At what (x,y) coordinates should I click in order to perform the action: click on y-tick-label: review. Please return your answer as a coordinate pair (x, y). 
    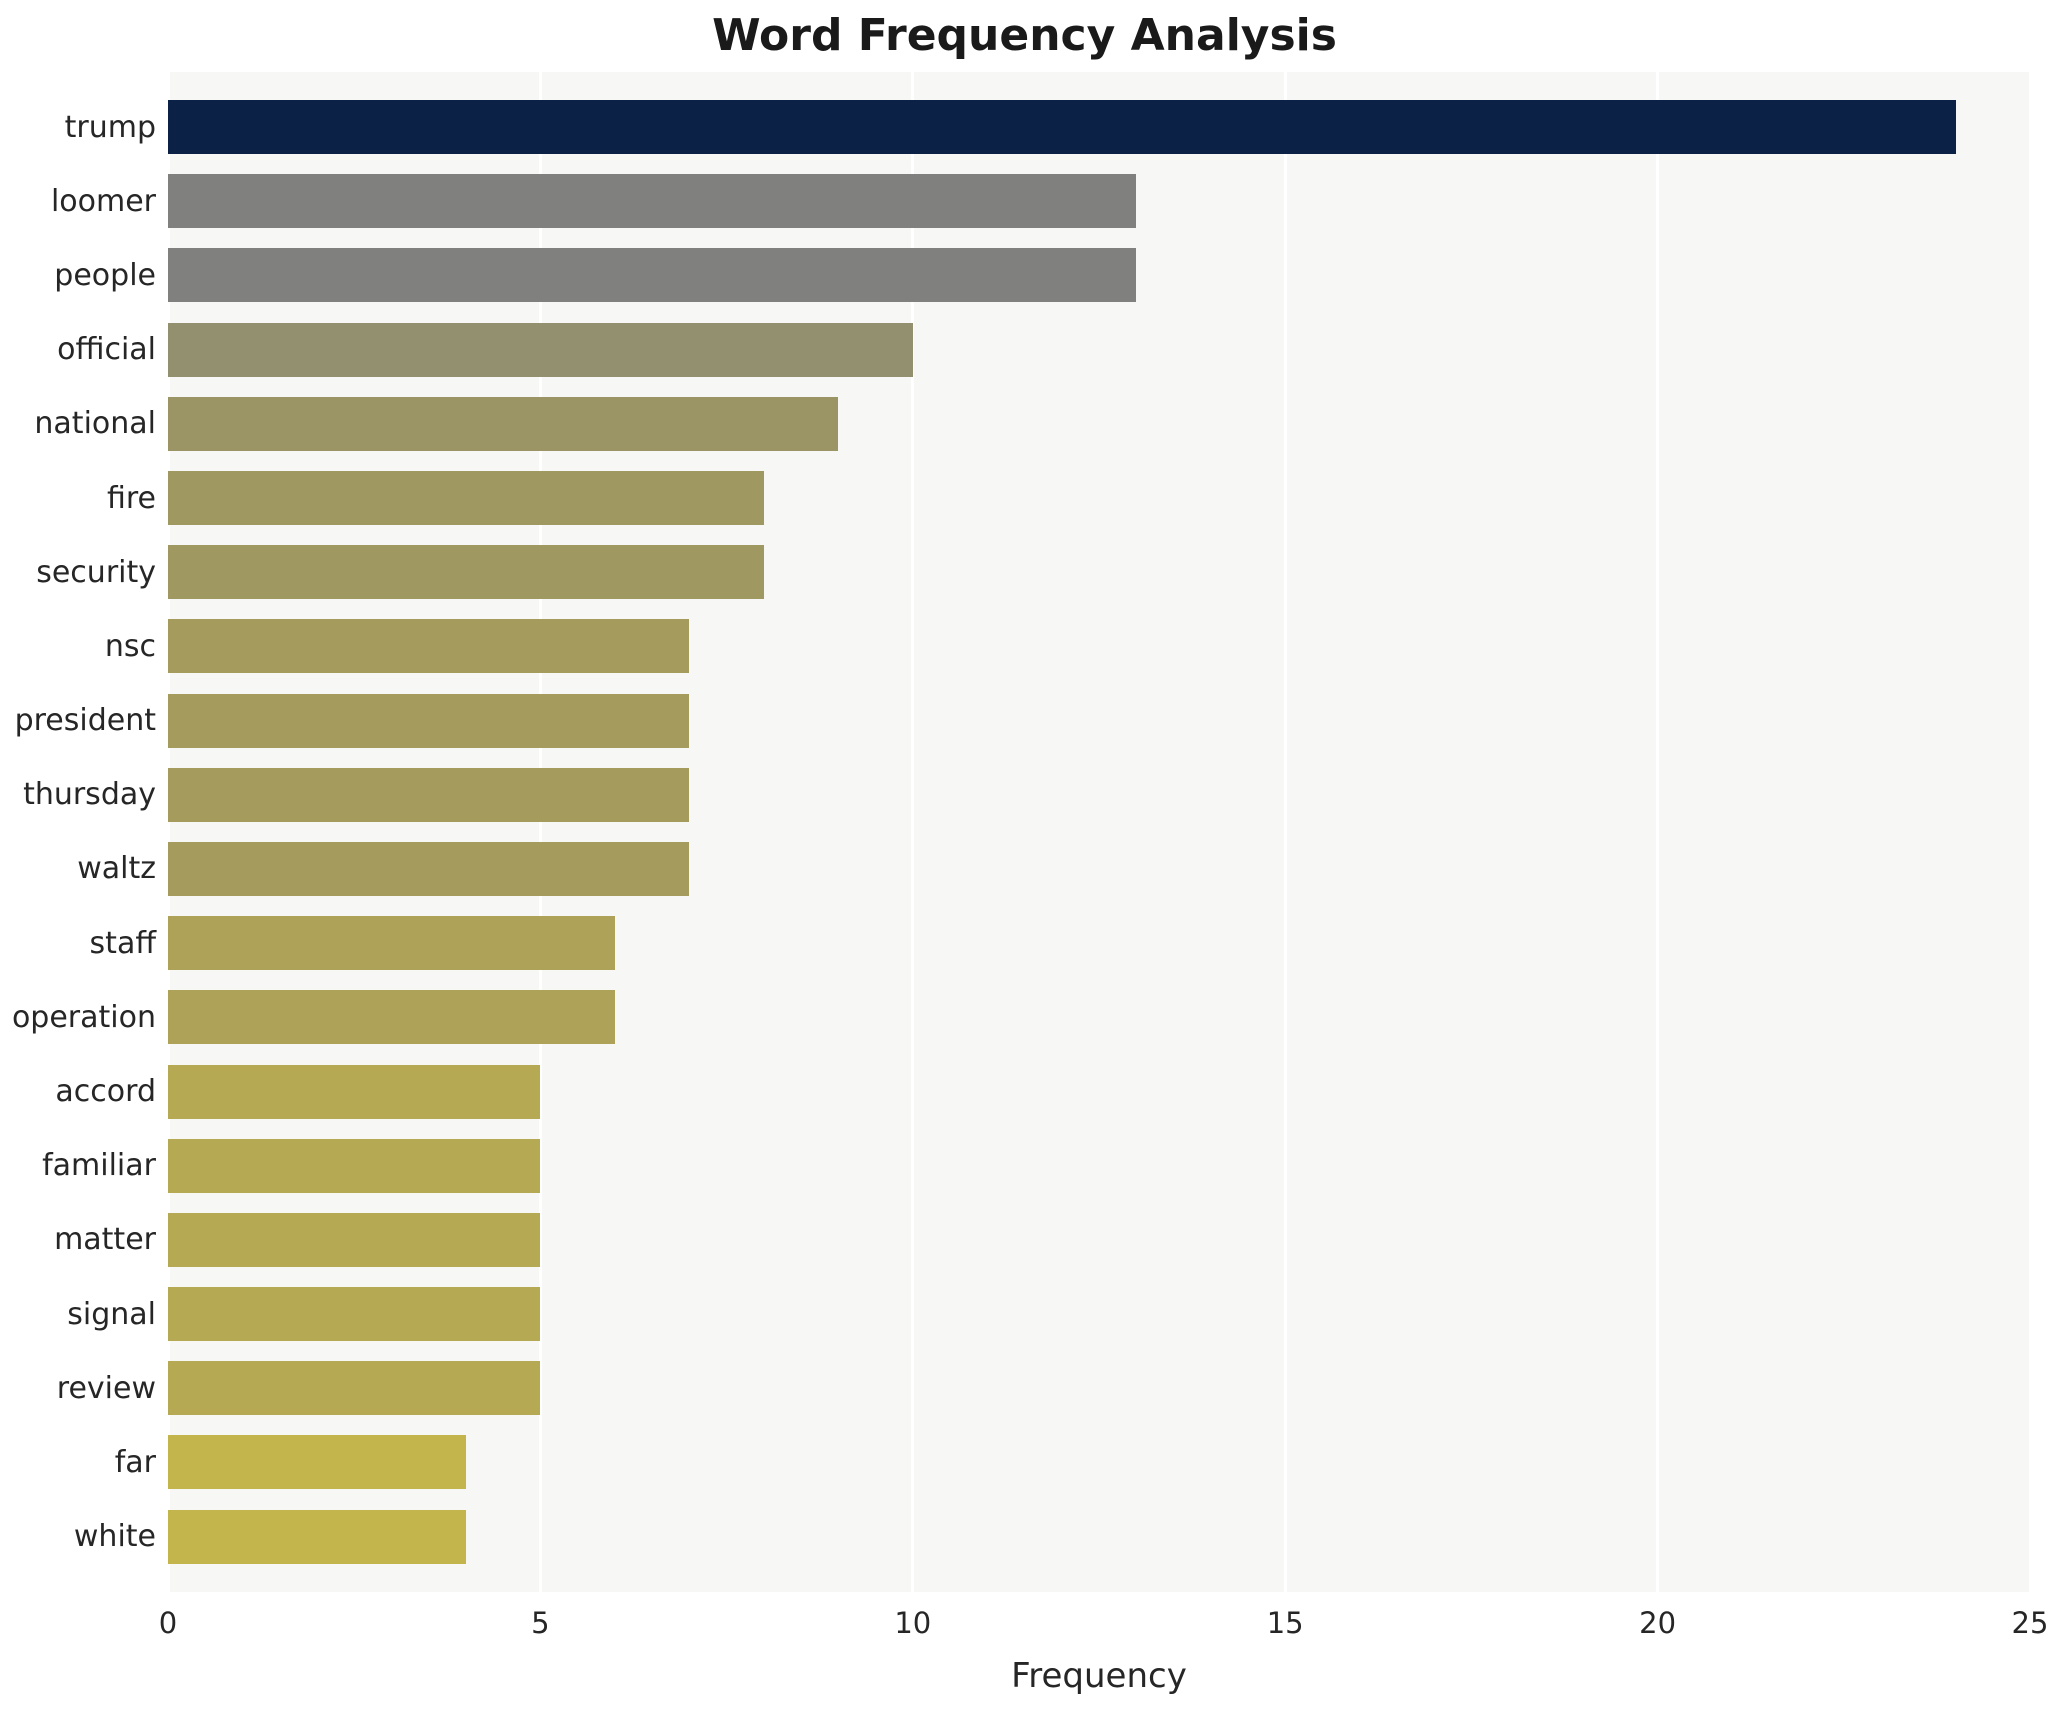
    Looking at the image, I should click on (106, 1388).